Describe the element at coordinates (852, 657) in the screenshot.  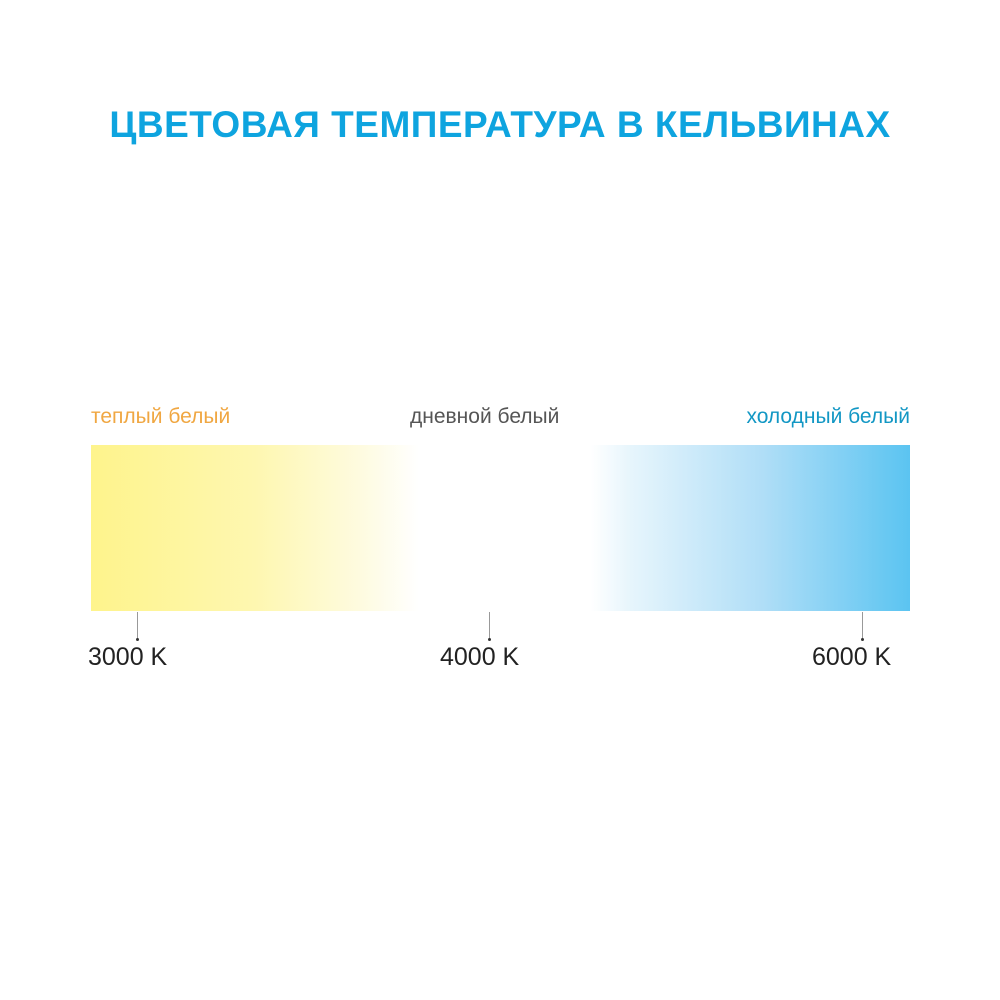
I see `tick-label-6000: 6000 K` at that location.